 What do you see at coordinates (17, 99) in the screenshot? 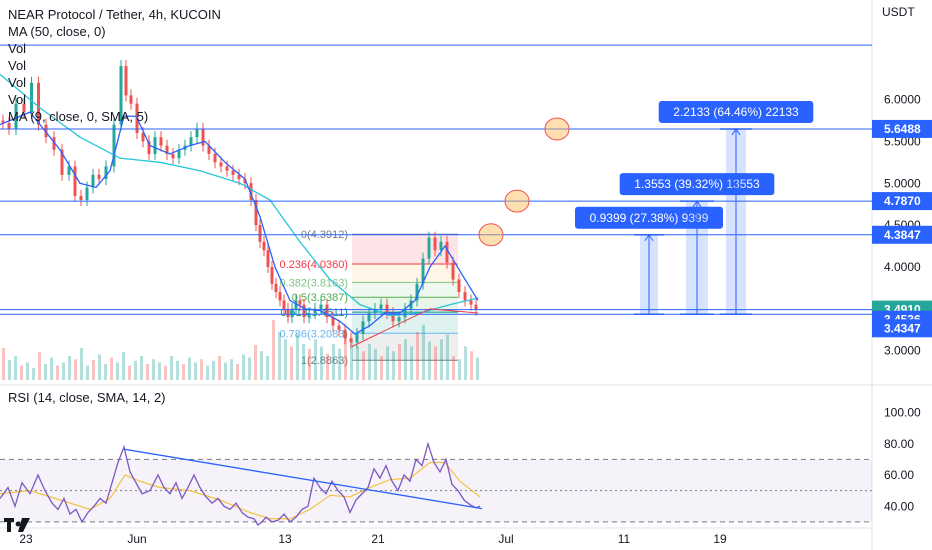
I see `indicator-vol-4: Vol` at bounding box center [17, 99].